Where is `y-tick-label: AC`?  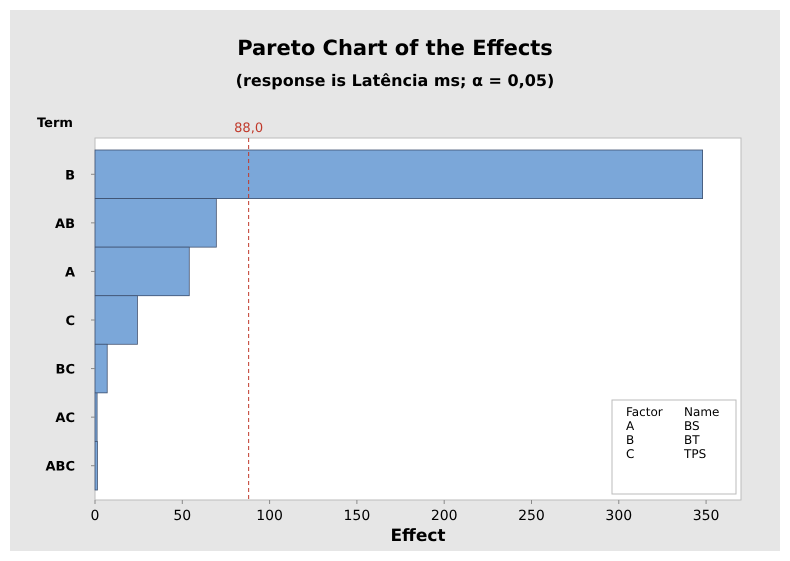 y-tick-label: AC is located at coordinates (65, 418).